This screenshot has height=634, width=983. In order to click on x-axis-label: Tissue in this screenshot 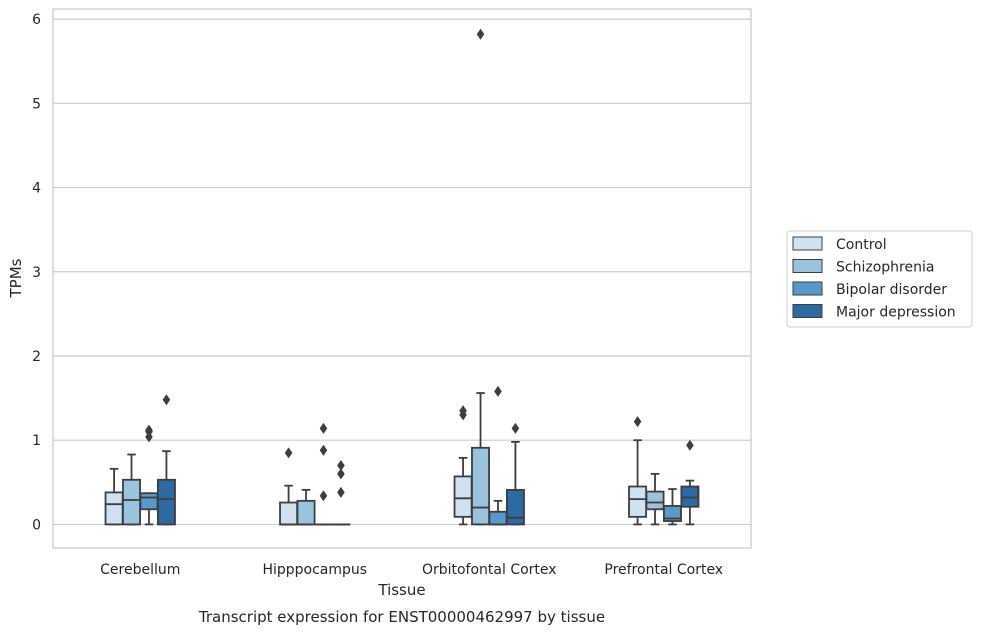, I will do `click(401, 590)`.